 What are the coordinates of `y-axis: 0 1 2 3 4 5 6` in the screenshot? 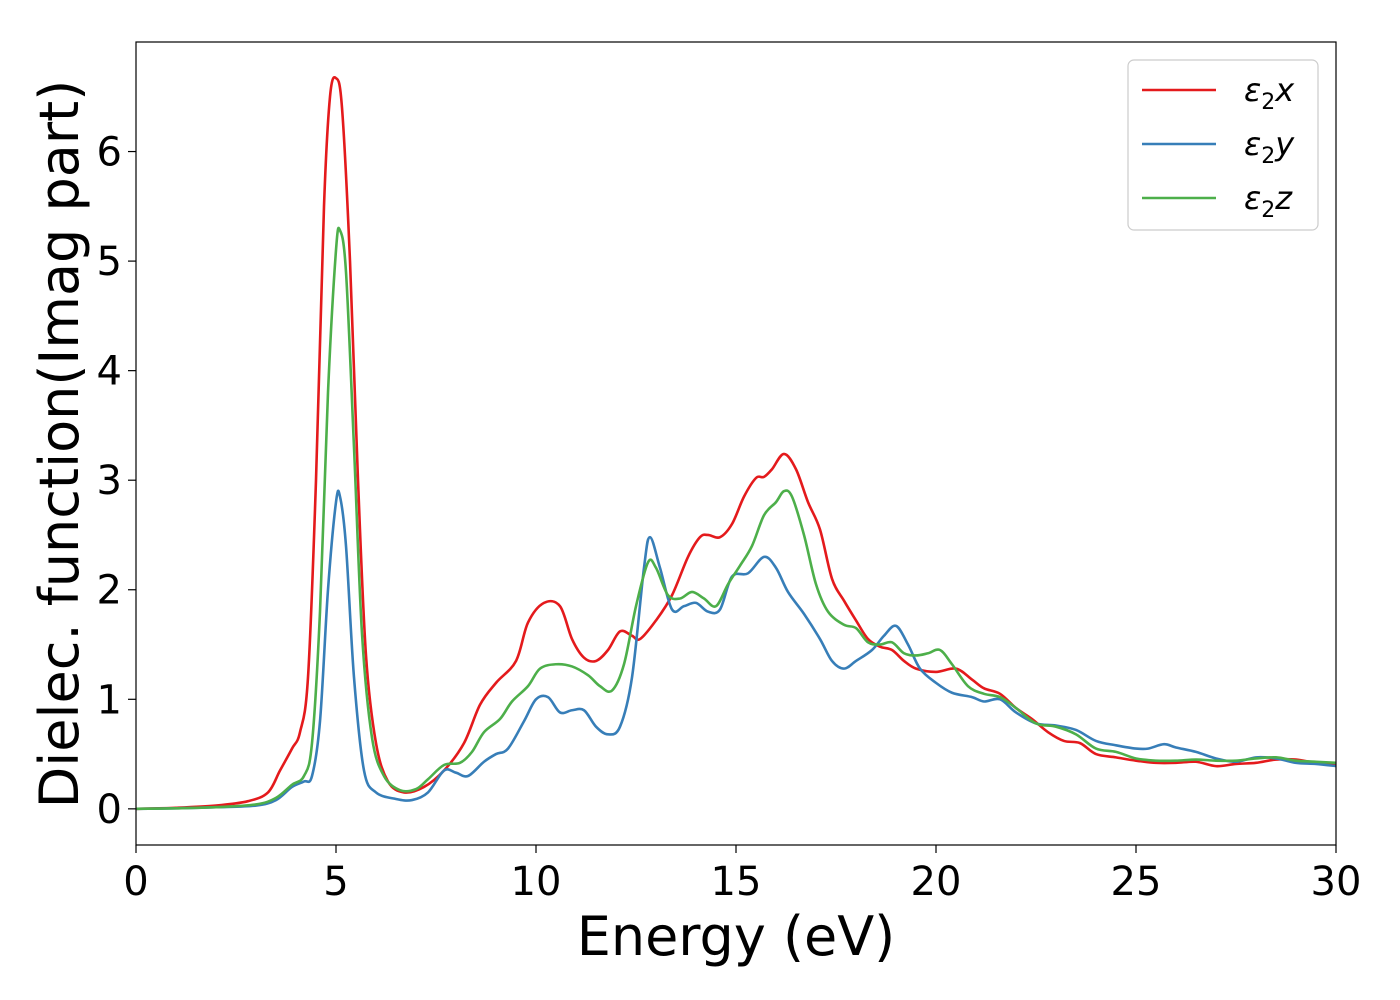 It's located at (116, 481).